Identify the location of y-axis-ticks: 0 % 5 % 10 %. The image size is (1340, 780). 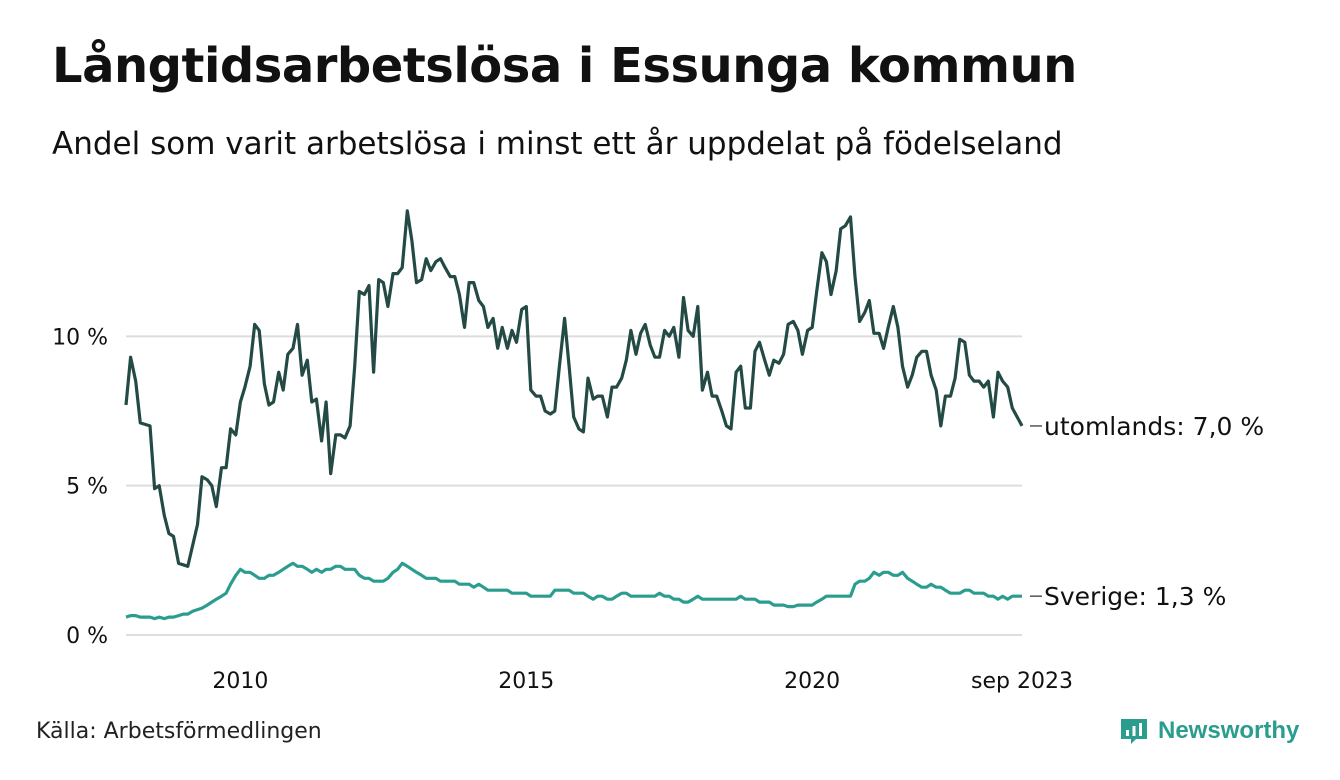
(80, 487).